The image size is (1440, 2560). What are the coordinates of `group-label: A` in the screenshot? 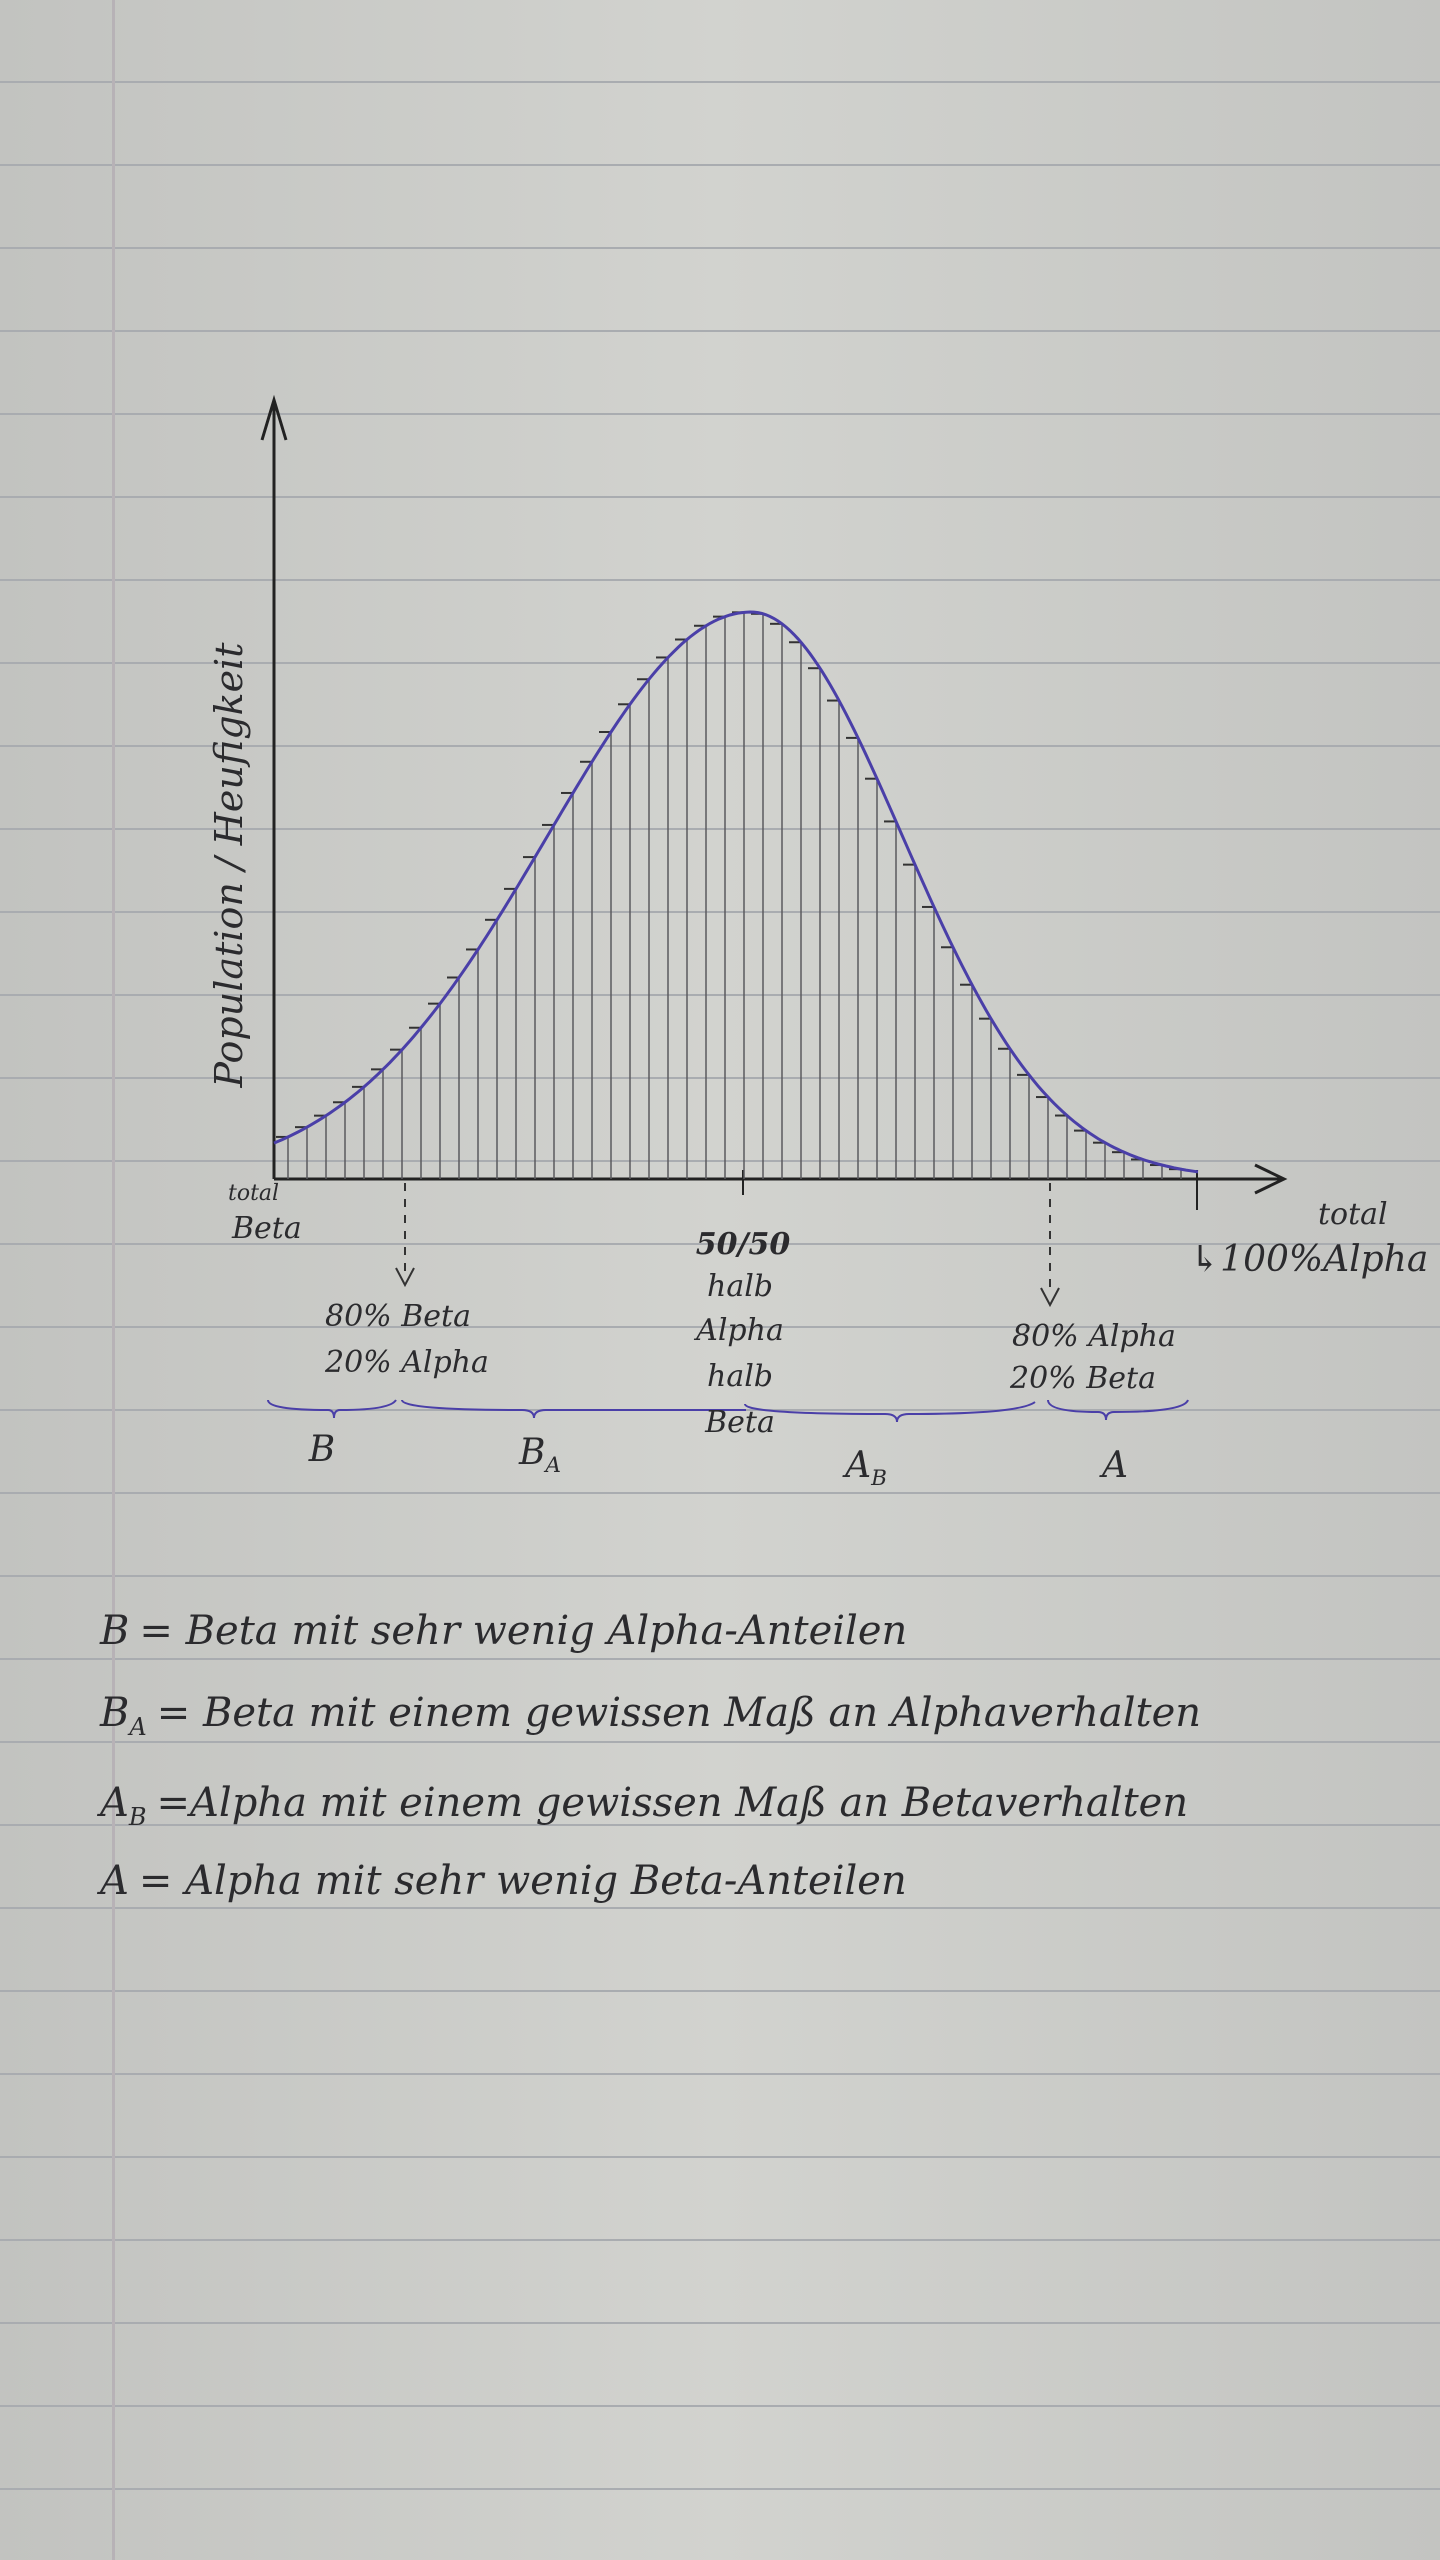 It's located at (1115, 1466).